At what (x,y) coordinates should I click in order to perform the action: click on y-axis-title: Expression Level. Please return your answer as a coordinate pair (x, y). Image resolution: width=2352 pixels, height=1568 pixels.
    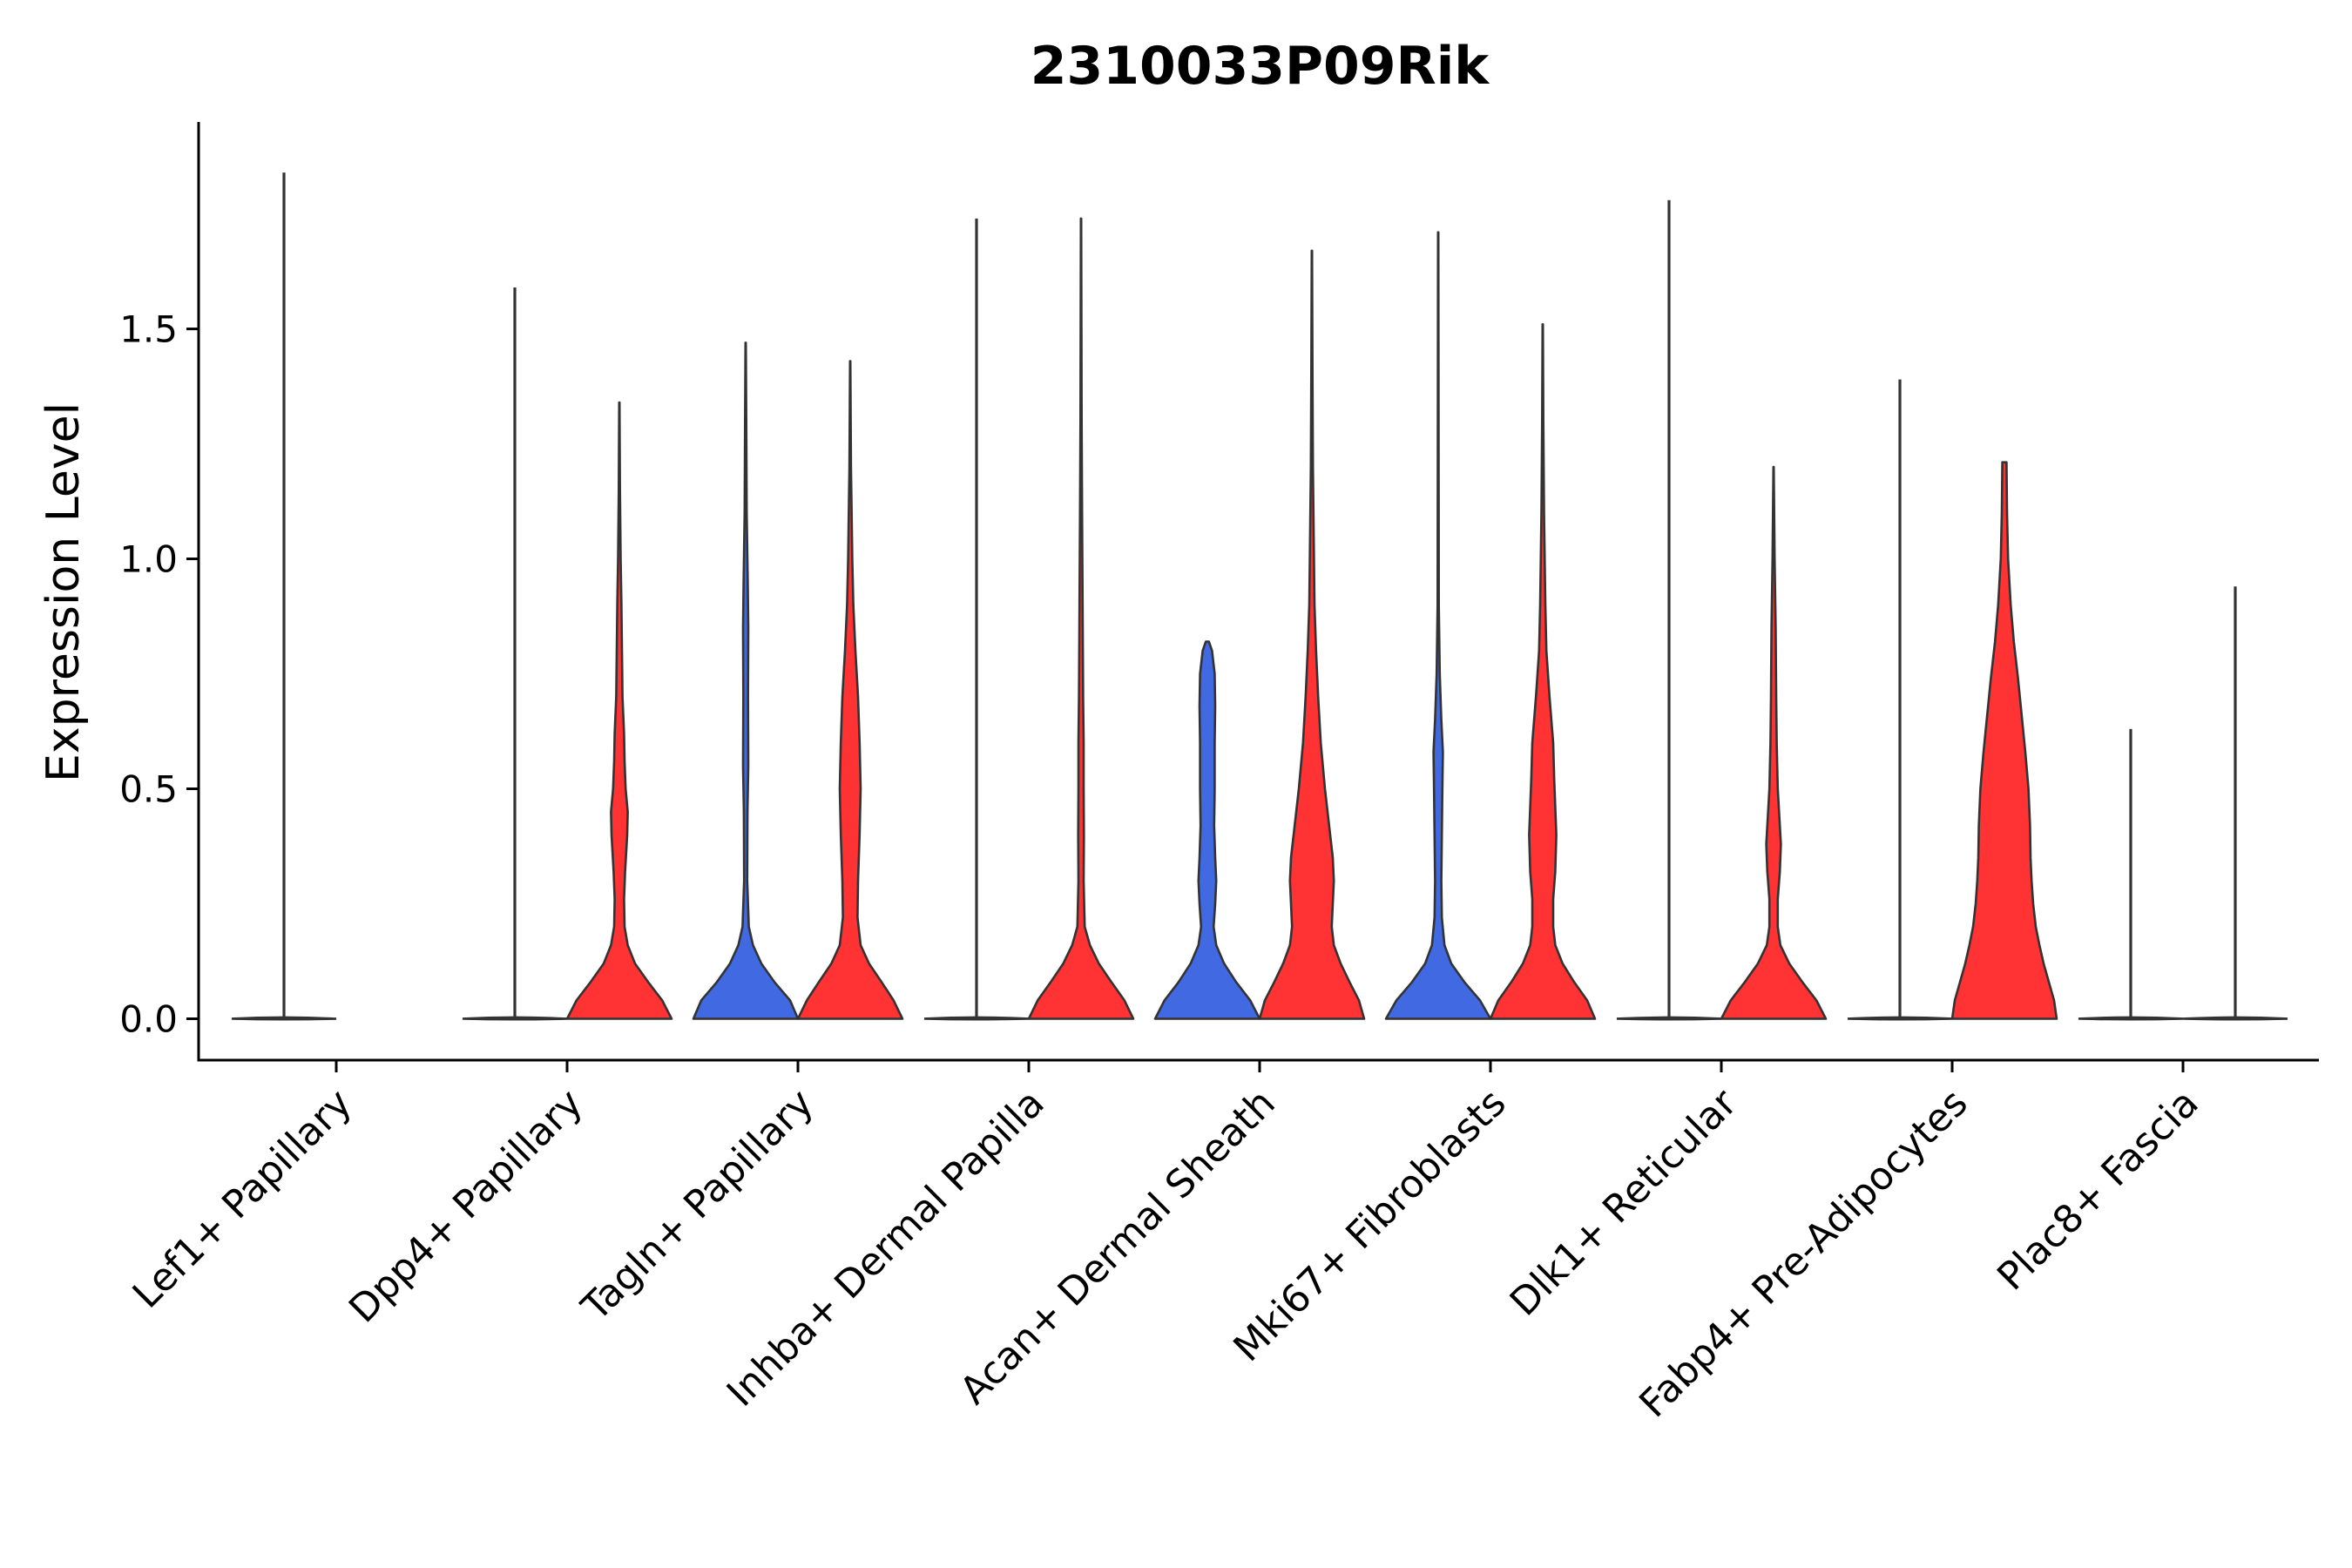
    Looking at the image, I should click on (64, 592).